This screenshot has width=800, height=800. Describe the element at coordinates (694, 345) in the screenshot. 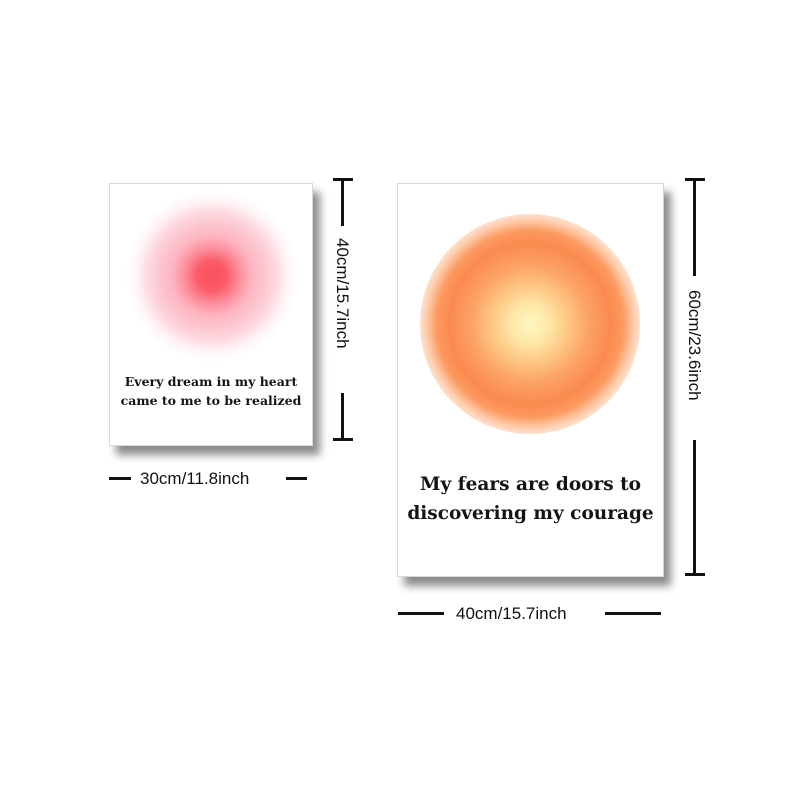

I see `height-label: 60cm/23.6inch` at that location.